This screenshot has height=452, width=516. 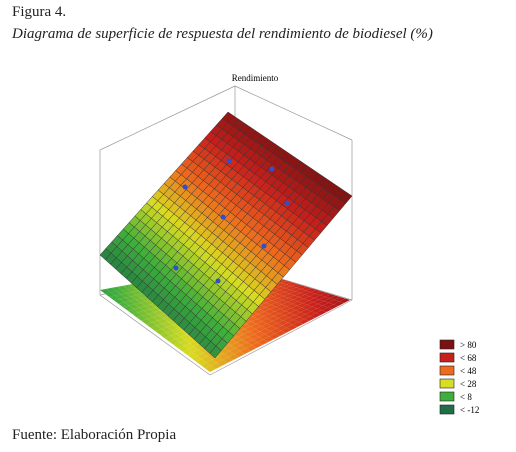 I want to click on legend-label: > 80, so click(x=468, y=345).